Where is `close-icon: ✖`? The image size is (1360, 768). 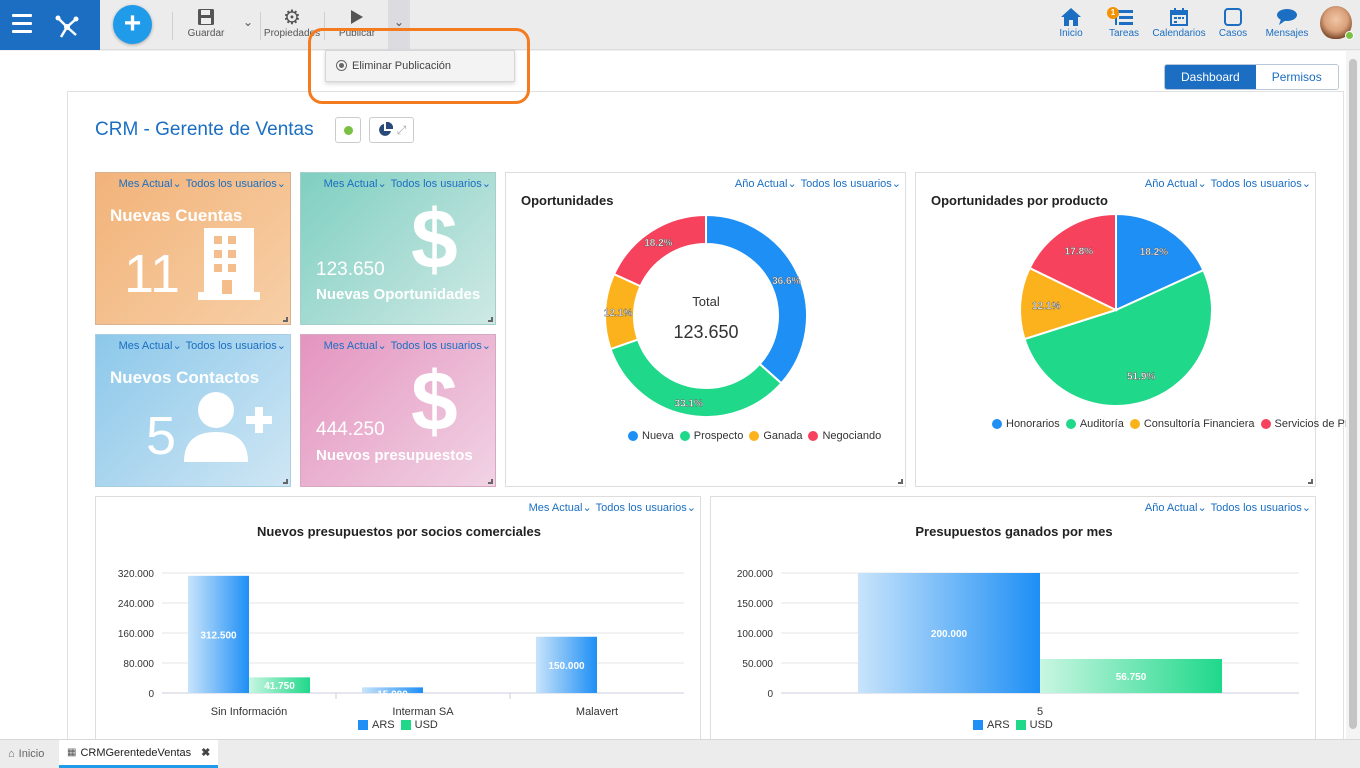
close-icon: ✖ is located at coordinates (206, 753).